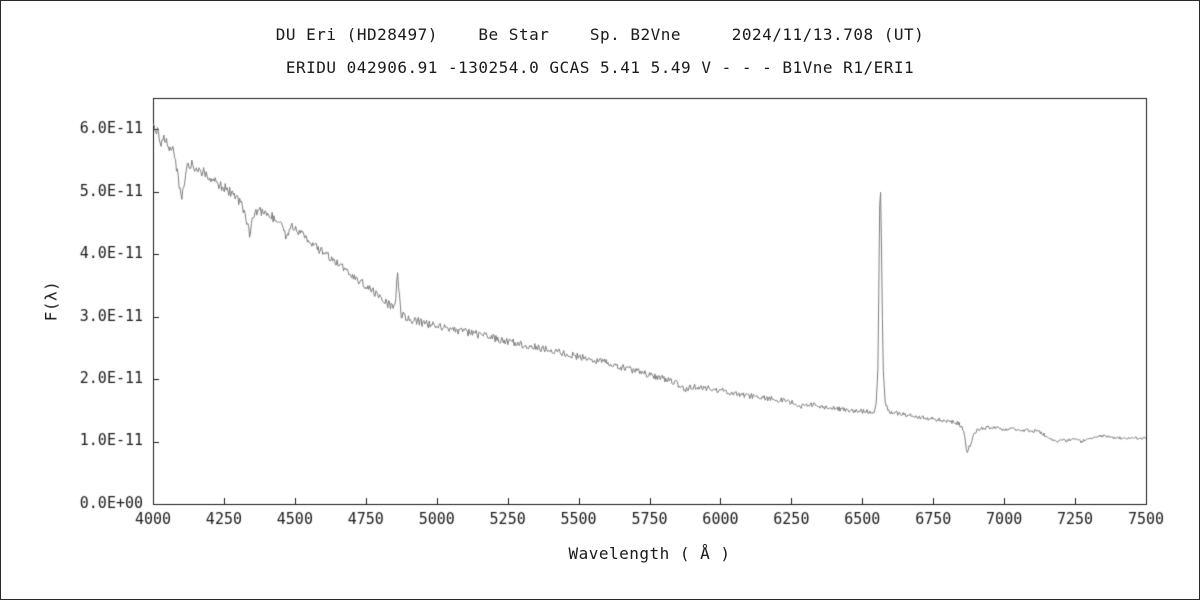  I want to click on y-axis-label: F(λ), so click(51, 301).